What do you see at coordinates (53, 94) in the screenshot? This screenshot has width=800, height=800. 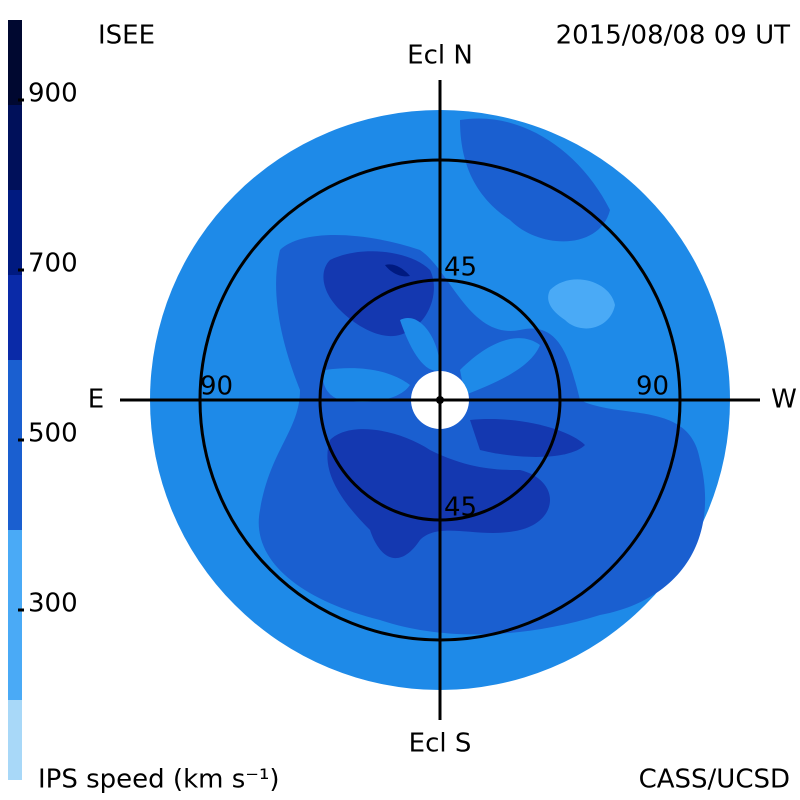 I see `colorbar-label: 900` at bounding box center [53, 94].